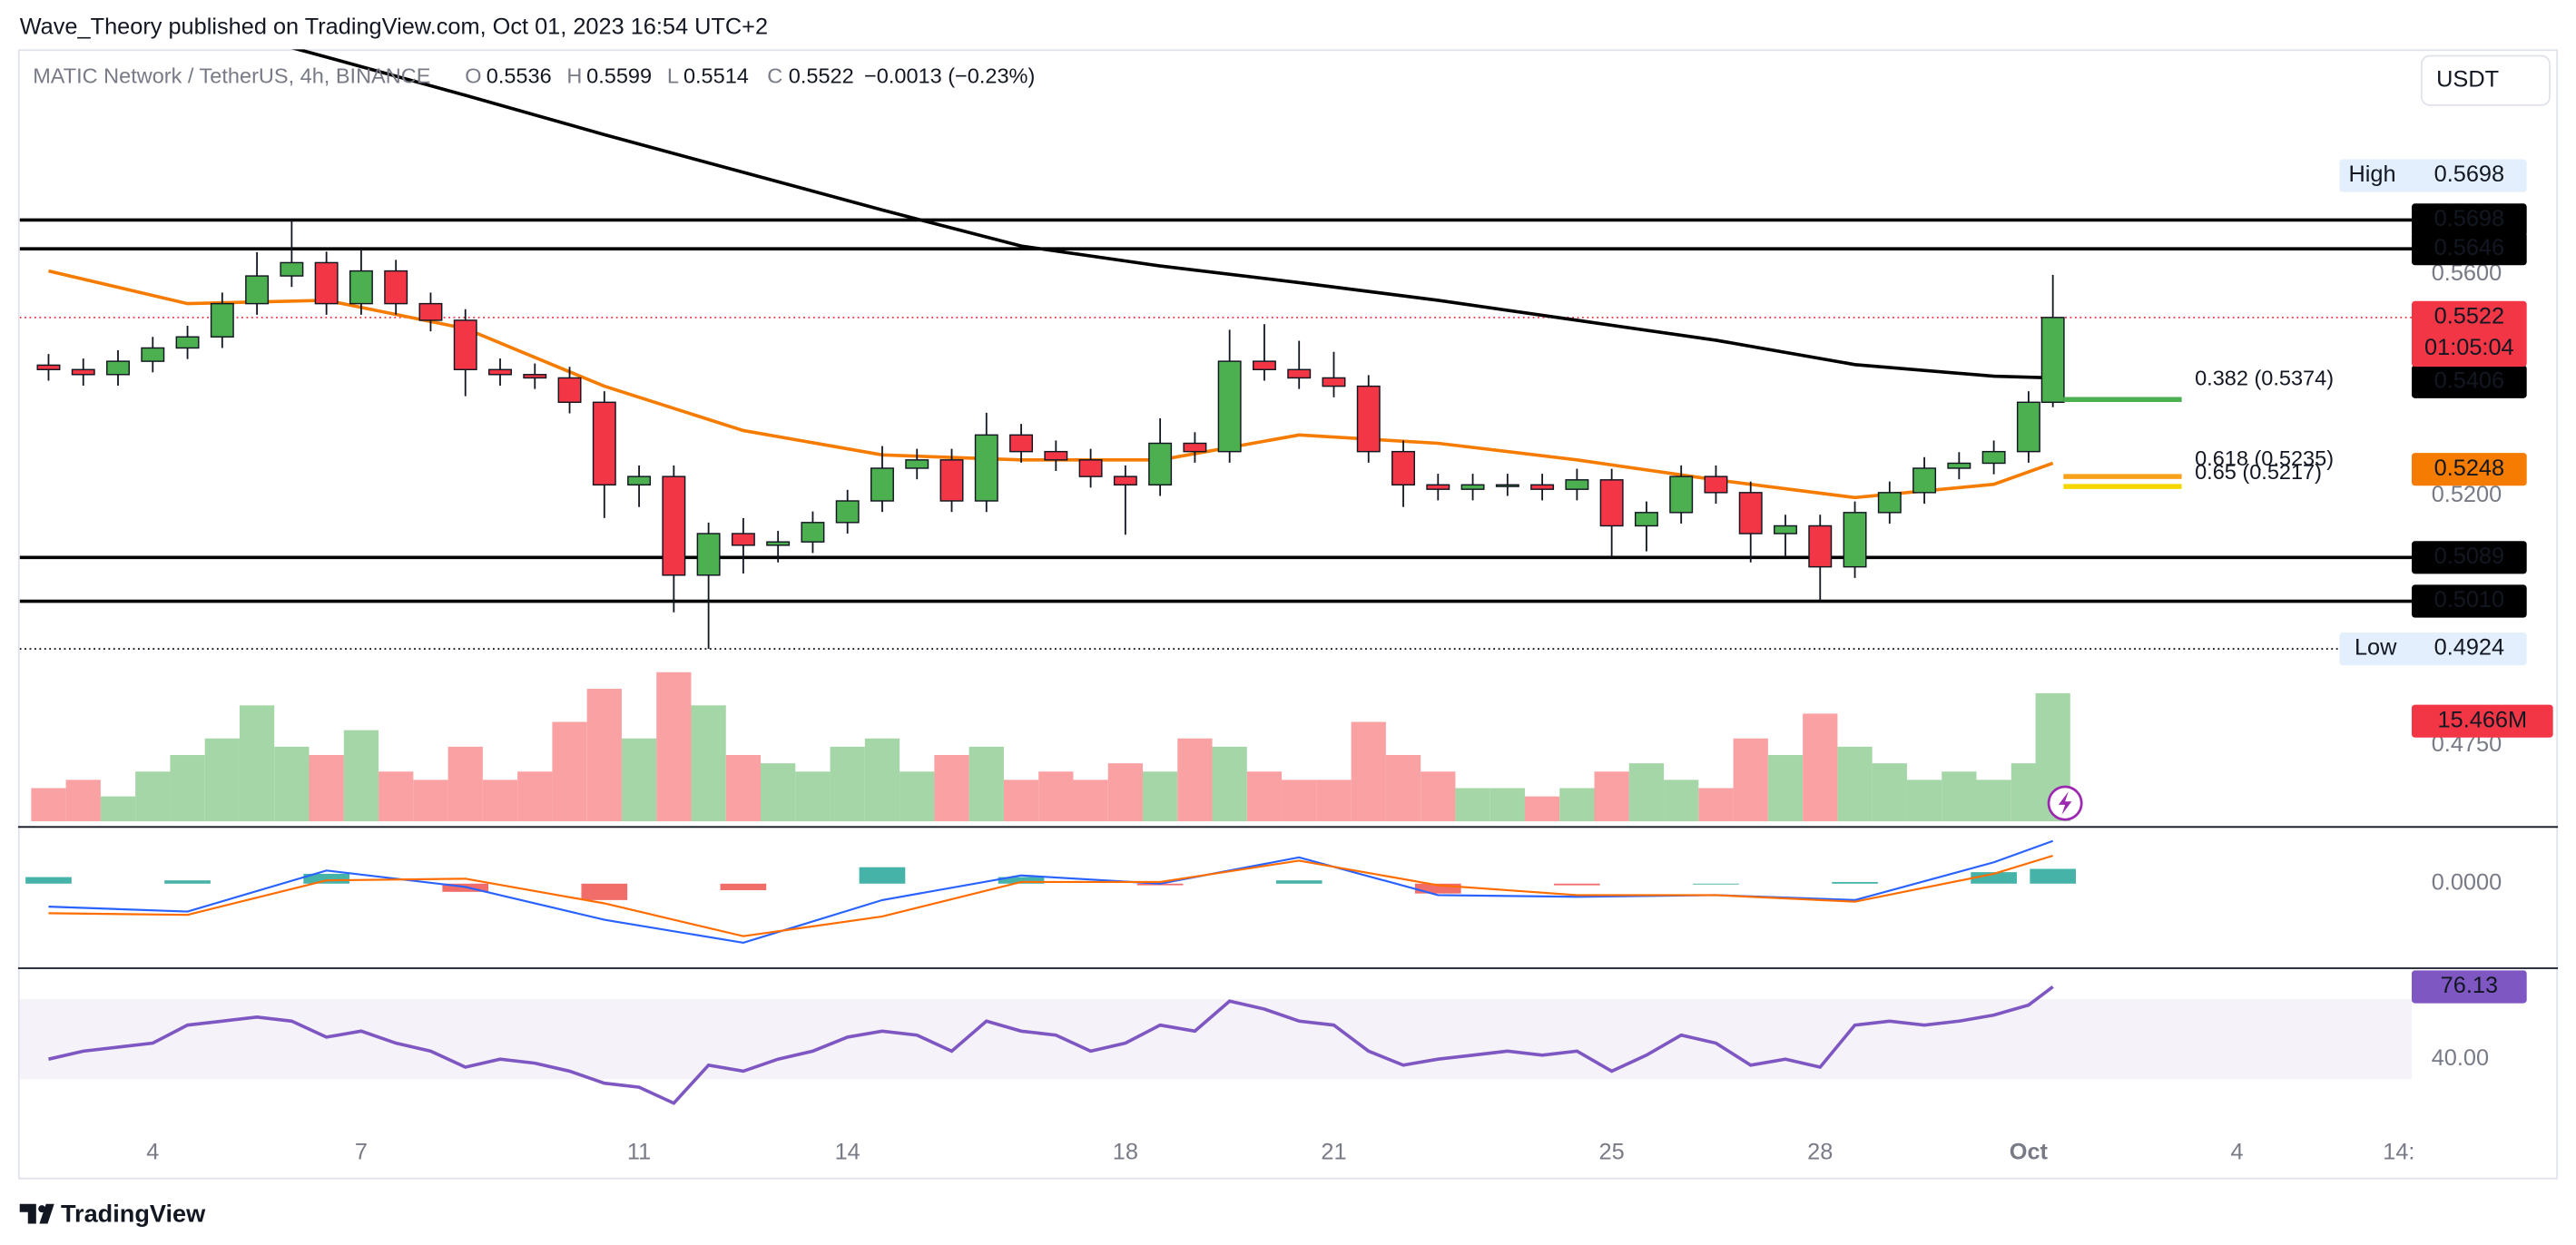  I want to click on level-tag: 0.5010, so click(2469, 600).